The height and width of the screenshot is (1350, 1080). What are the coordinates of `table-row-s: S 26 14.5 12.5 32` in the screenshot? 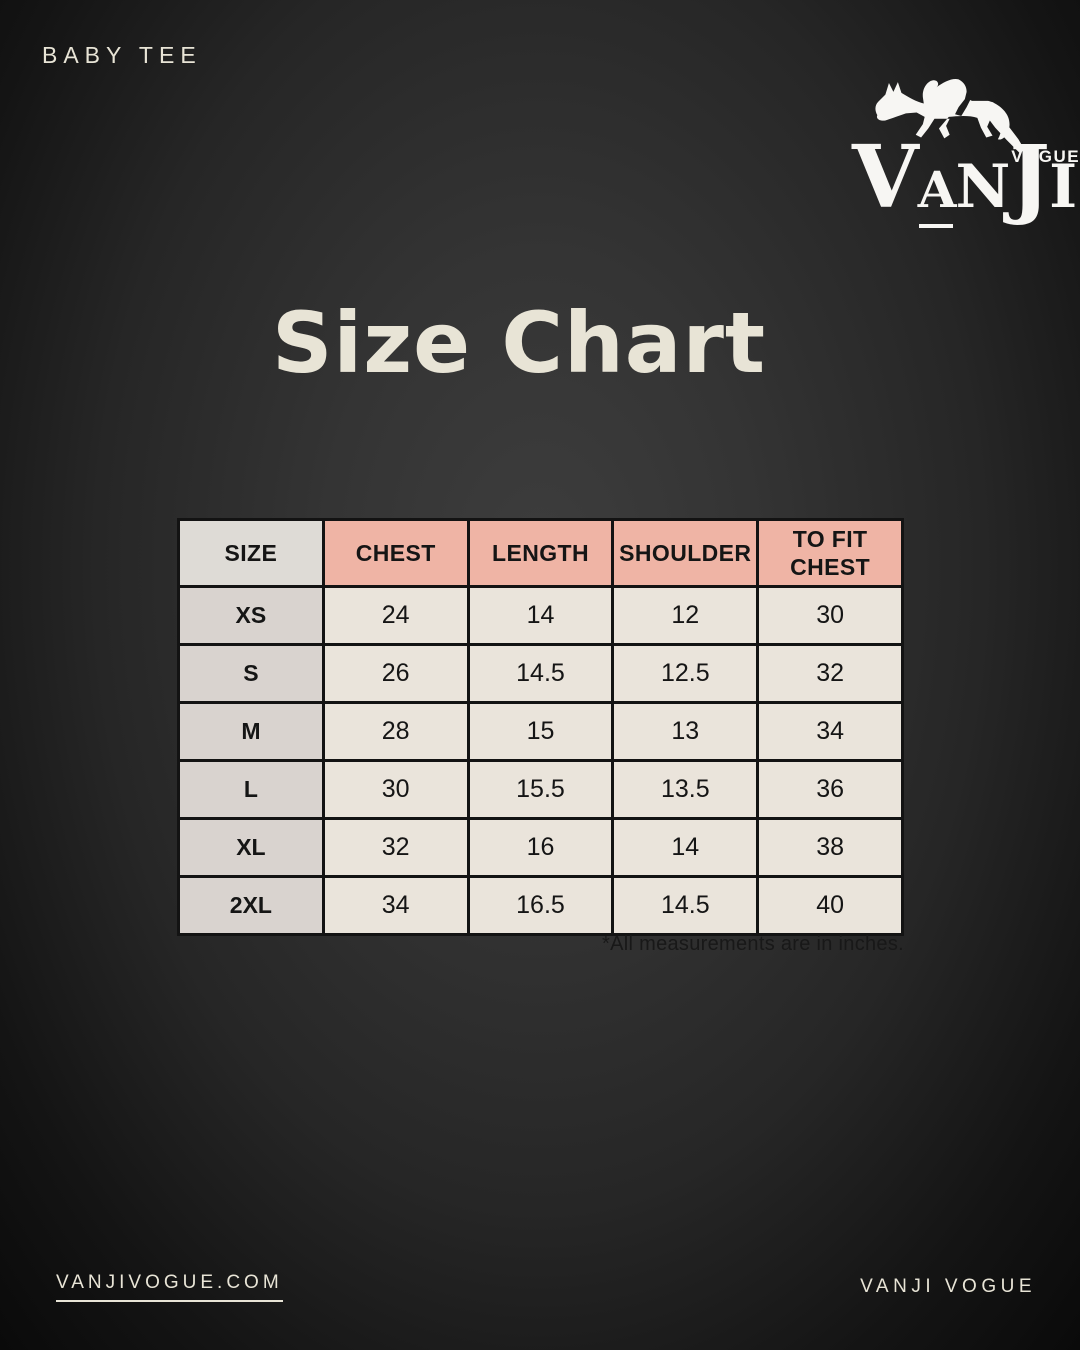 It's located at (540, 673).